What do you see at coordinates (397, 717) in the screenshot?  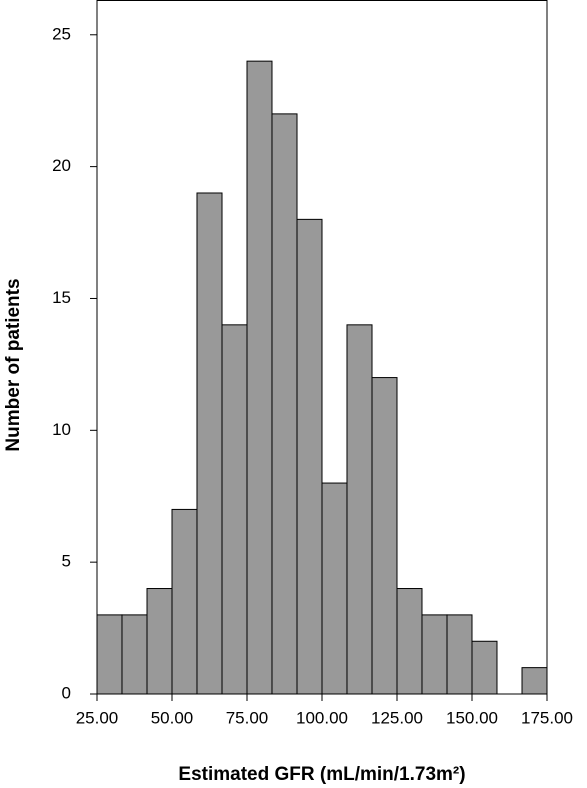 I see `x-tick-label: 125.00` at bounding box center [397, 717].